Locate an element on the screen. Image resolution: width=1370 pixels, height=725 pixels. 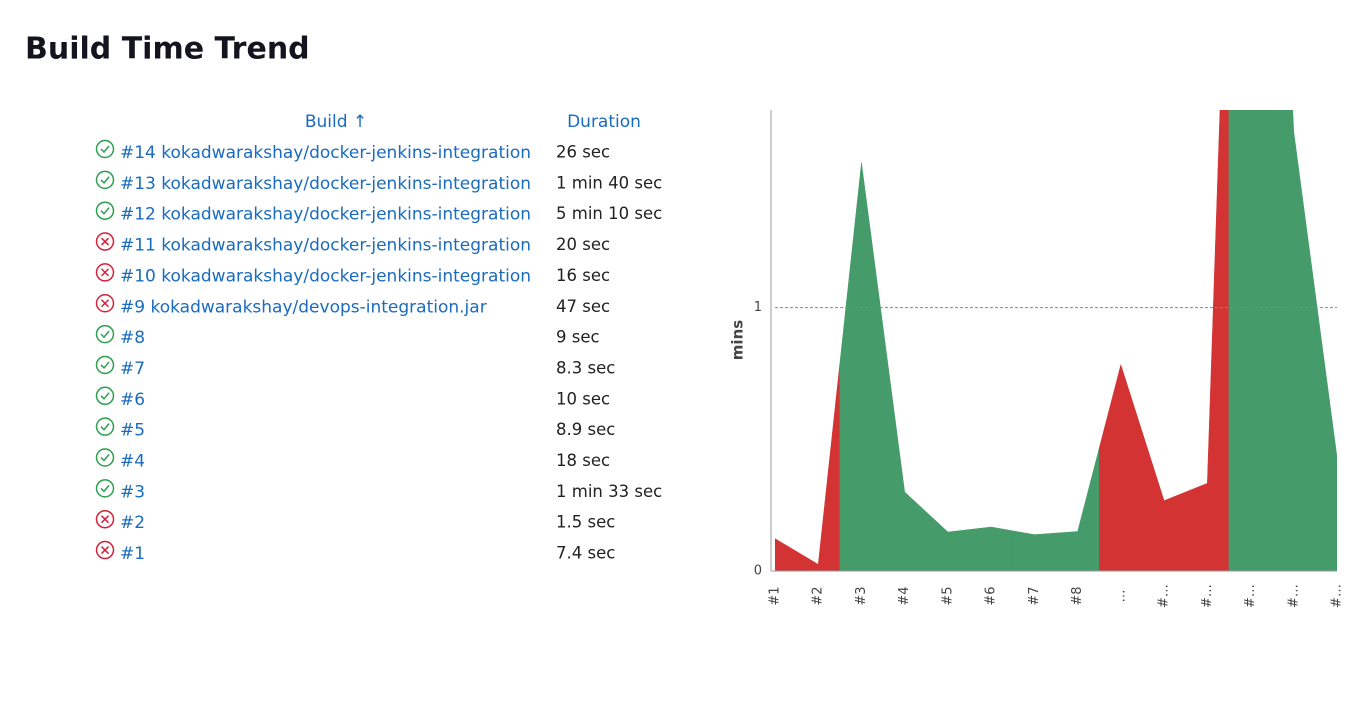
build-duration: 18 sec is located at coordinates (583, 460).